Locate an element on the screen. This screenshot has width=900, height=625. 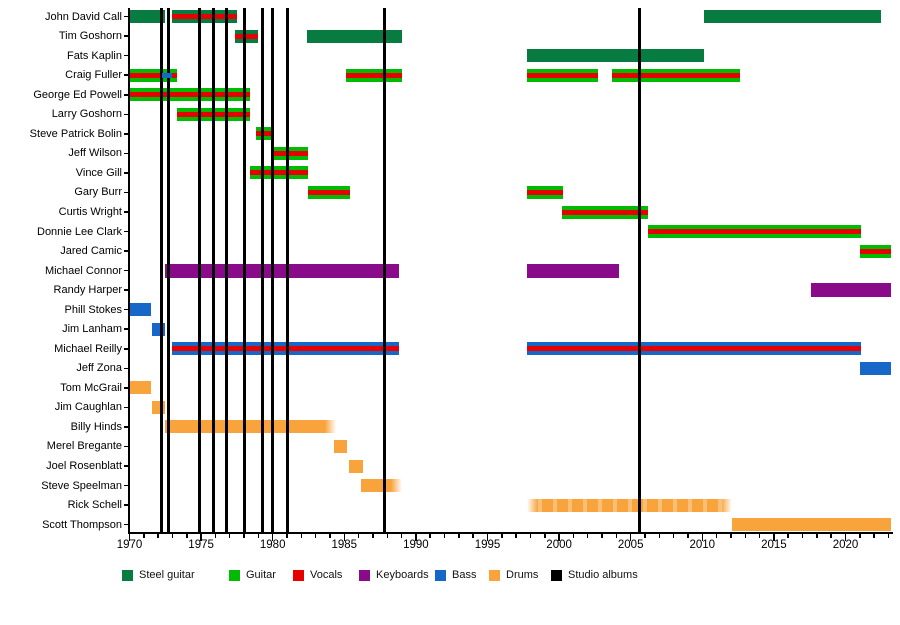
legend-swatch-bass is located at coordinates (440, 575).